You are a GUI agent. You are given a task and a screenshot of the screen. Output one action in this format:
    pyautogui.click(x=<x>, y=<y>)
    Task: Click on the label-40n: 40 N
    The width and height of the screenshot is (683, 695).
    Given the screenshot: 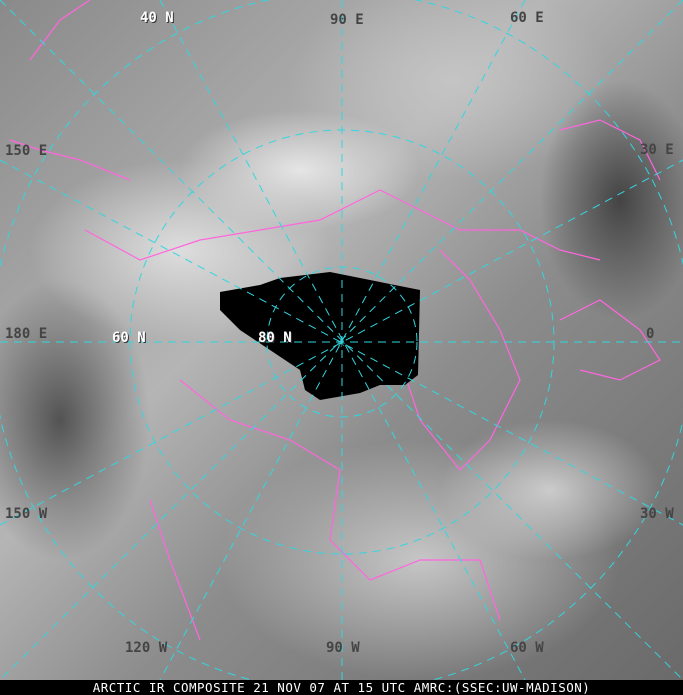 What is the action you would take?
    pyautogui.click(x=157, y=18)
    